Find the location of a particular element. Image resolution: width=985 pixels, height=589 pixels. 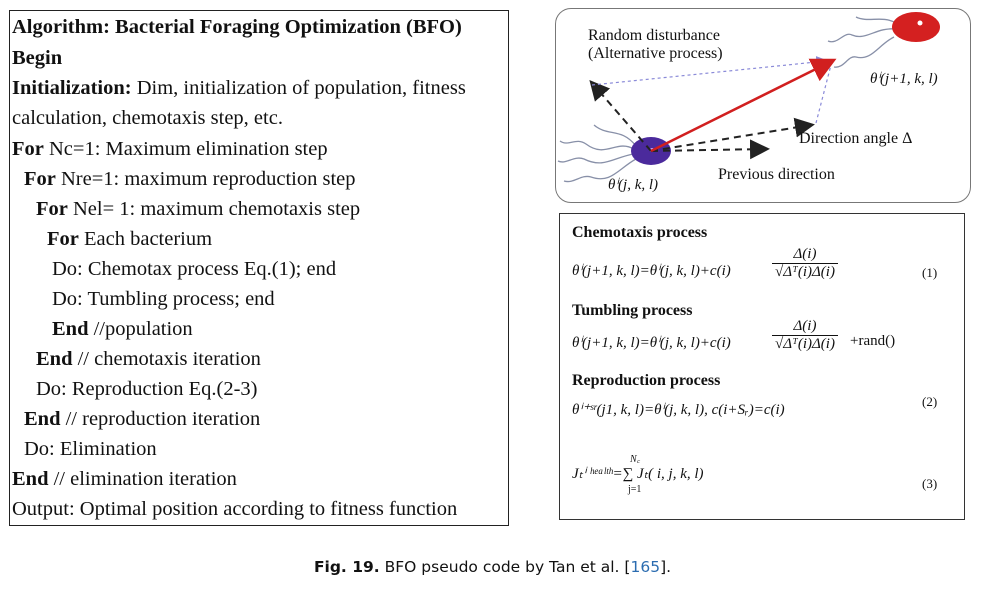

caption-reference-link: 165 is located at coordinates (645, 567).